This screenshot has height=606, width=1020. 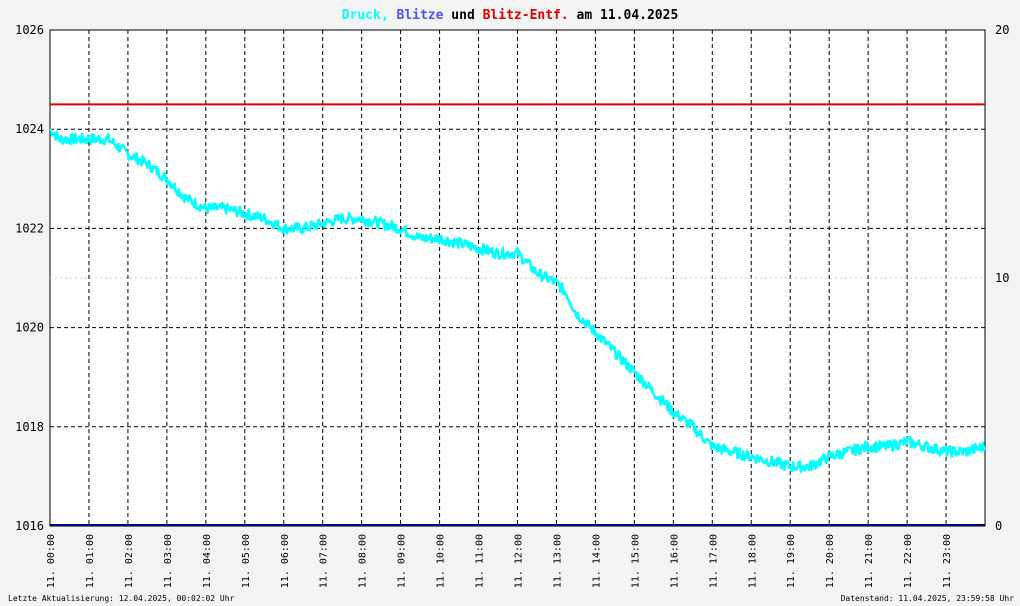 What do you see at coordinates (29, 228) in the screenshot?
I see `y-tick-label-left: 1022` at bounding box center [29, 228].